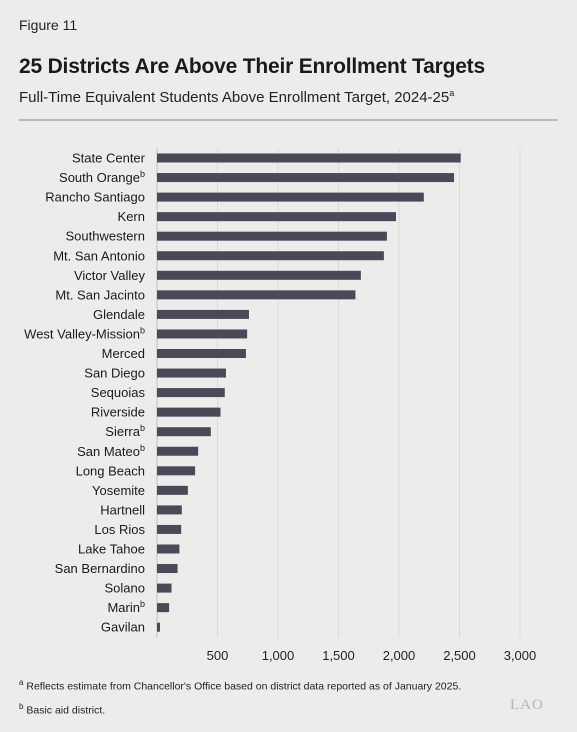 Image resolution: width=577 pixels, height=732 pixels. Describe the element at coordinates (102, 177) in the screenshot. I see `category-label: South Orangeb` at that location.